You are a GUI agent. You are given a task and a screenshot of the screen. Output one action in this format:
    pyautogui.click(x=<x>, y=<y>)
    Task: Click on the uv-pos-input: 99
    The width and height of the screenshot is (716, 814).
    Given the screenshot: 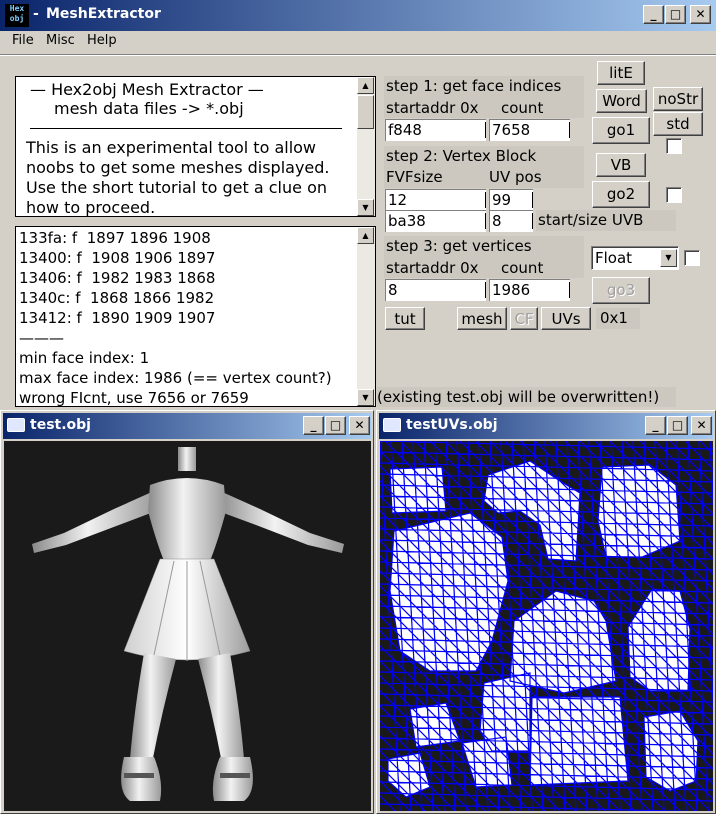 What is the action you would take?
    pyautogui.click(x=511, y=200)
    